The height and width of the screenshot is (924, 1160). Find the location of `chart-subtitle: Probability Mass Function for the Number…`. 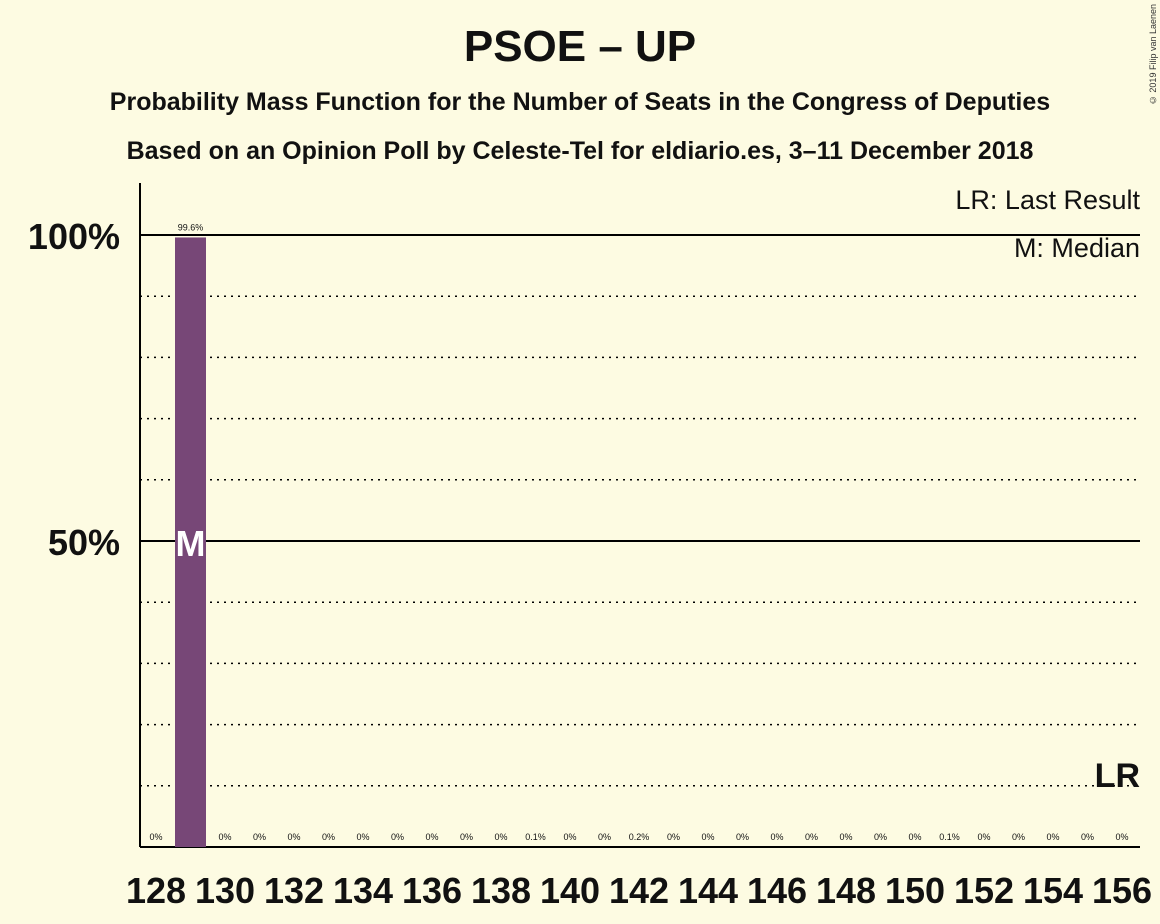

chart-subtitle: Probability Mass Function for the Number… is located at coordinates (580, 102).